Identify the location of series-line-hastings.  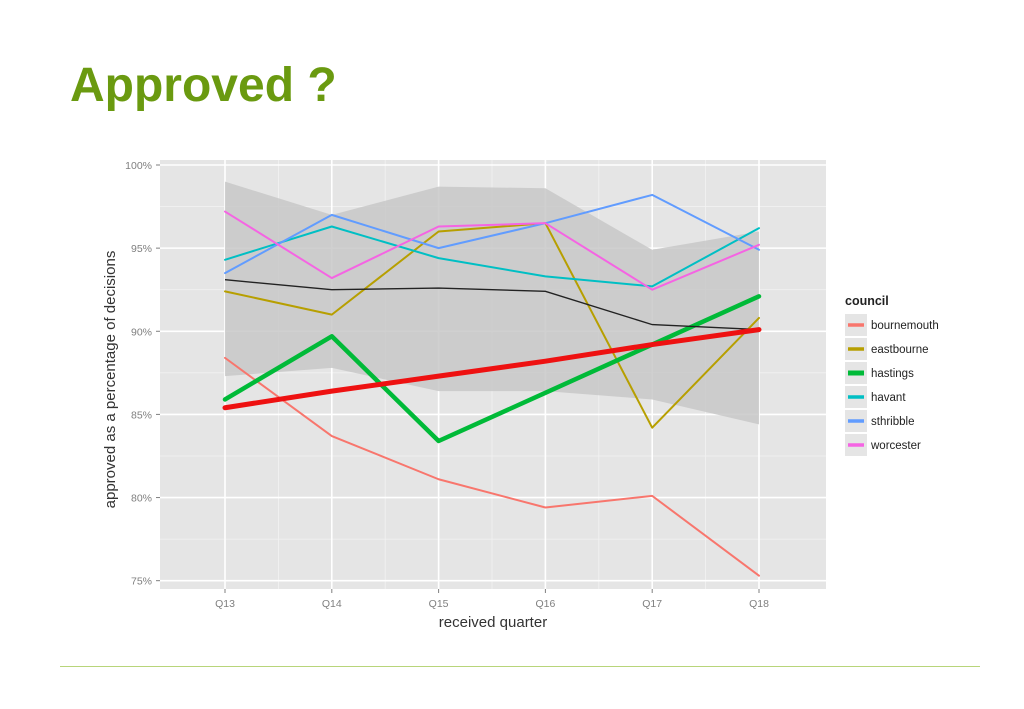
(492, 369).